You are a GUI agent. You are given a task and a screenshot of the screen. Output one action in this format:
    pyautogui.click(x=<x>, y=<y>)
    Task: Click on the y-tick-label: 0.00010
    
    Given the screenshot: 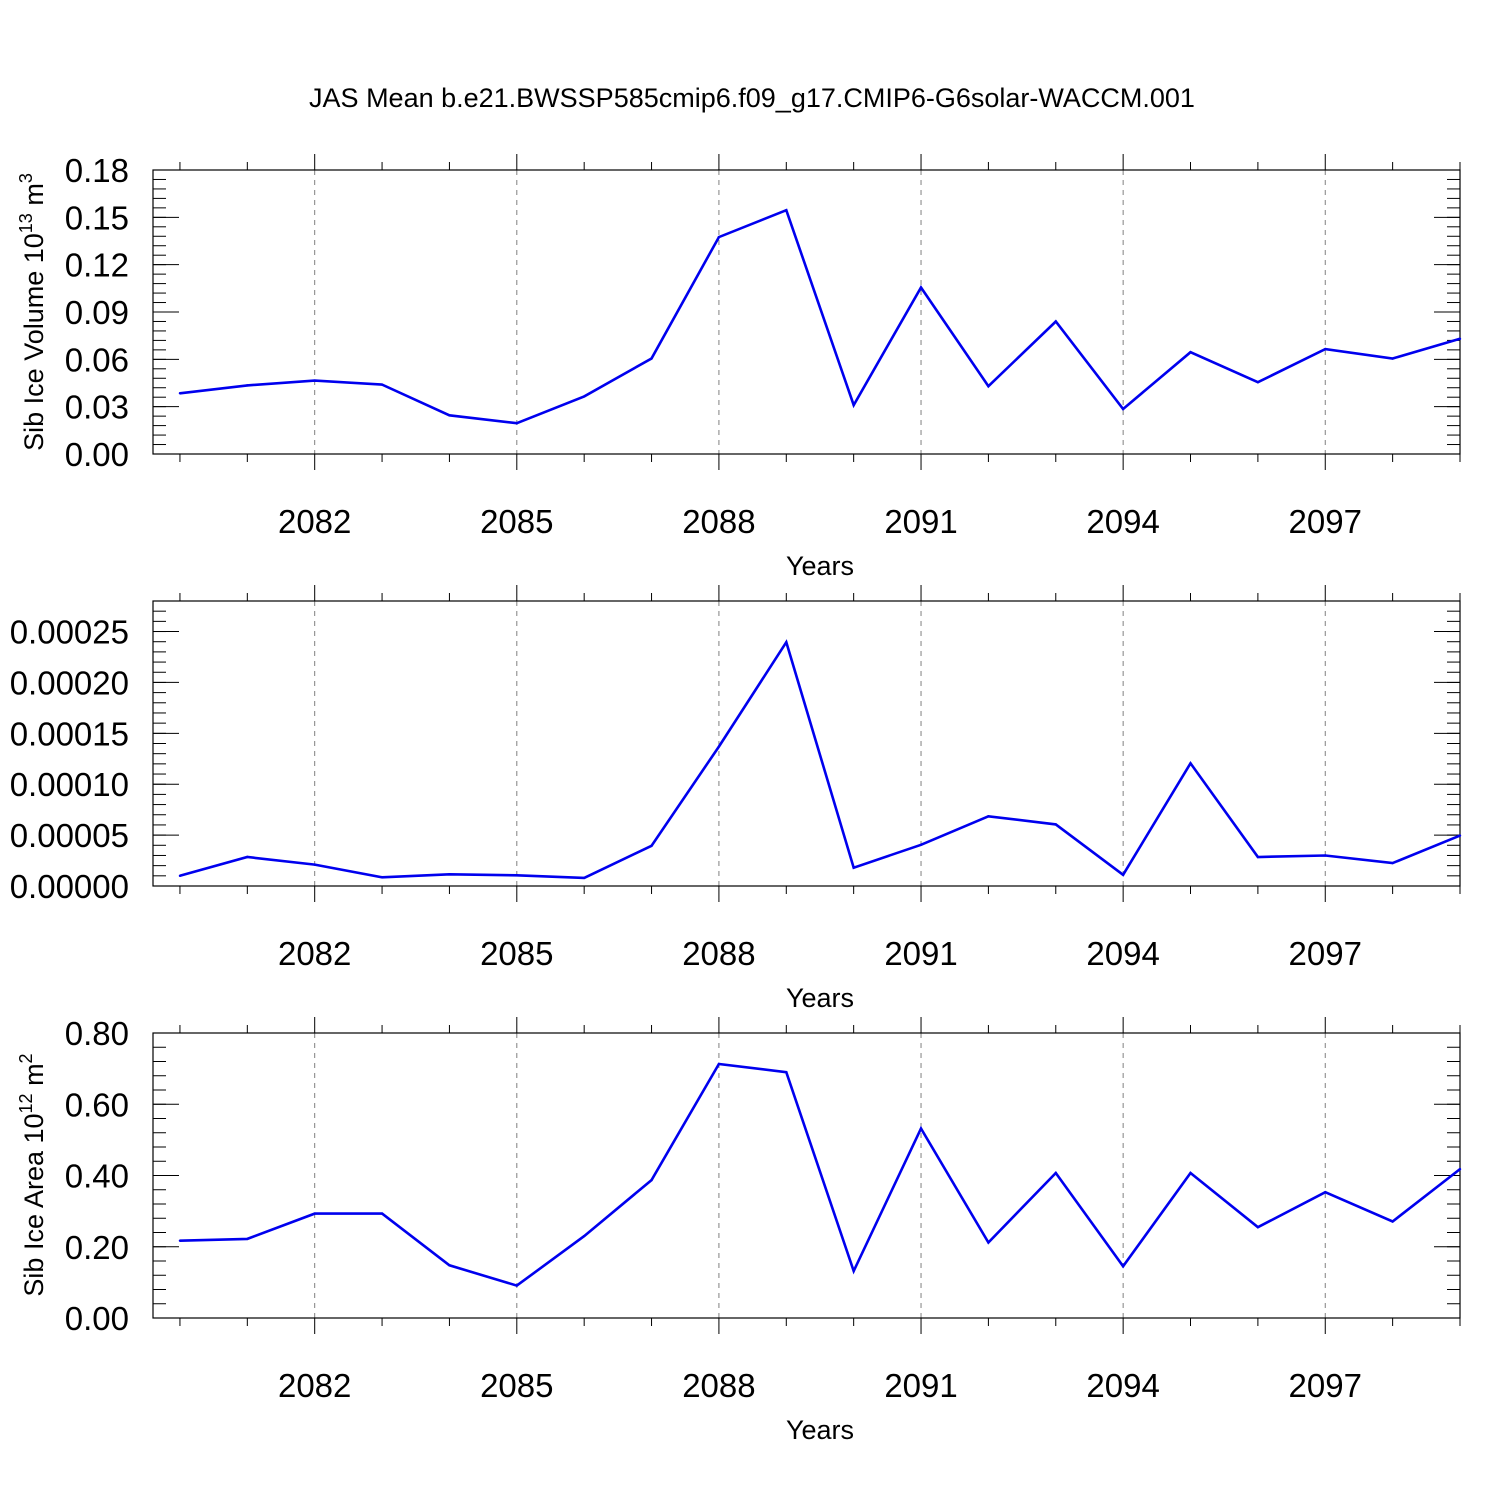 What is the action you would take?
    pyautogui.click(x=69, y=784)
    